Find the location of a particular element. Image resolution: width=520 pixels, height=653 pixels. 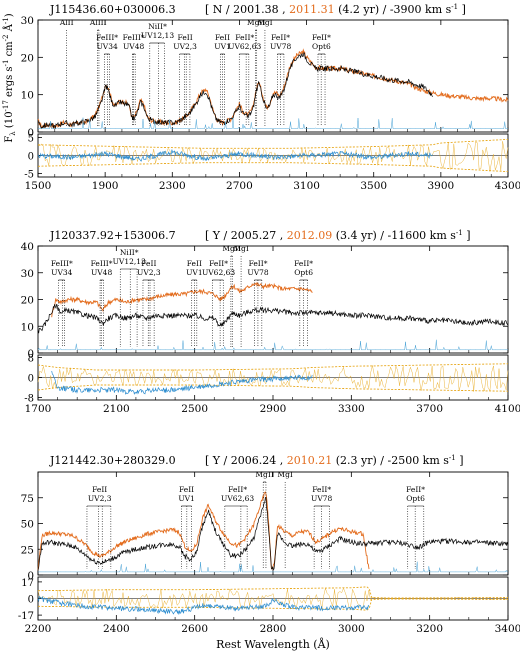

x-tick-label: 3500 is located at coordinates (373, 186).